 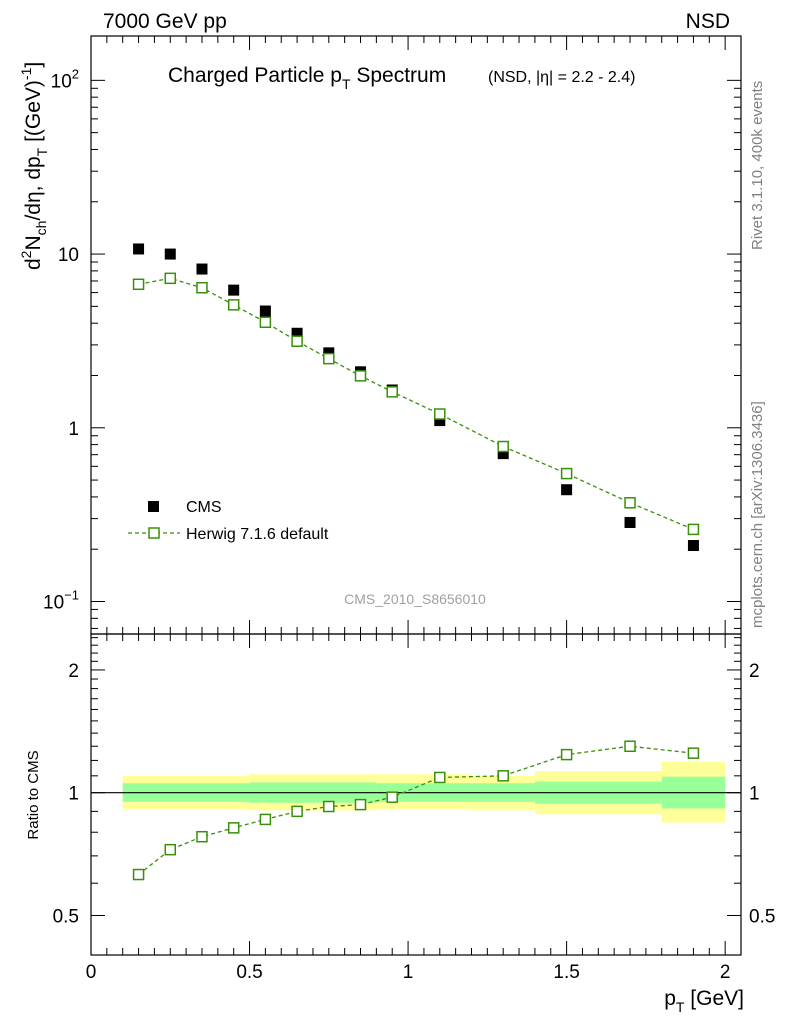 I want to click on ylabel-sup: 2, so click(x=26, y=254).